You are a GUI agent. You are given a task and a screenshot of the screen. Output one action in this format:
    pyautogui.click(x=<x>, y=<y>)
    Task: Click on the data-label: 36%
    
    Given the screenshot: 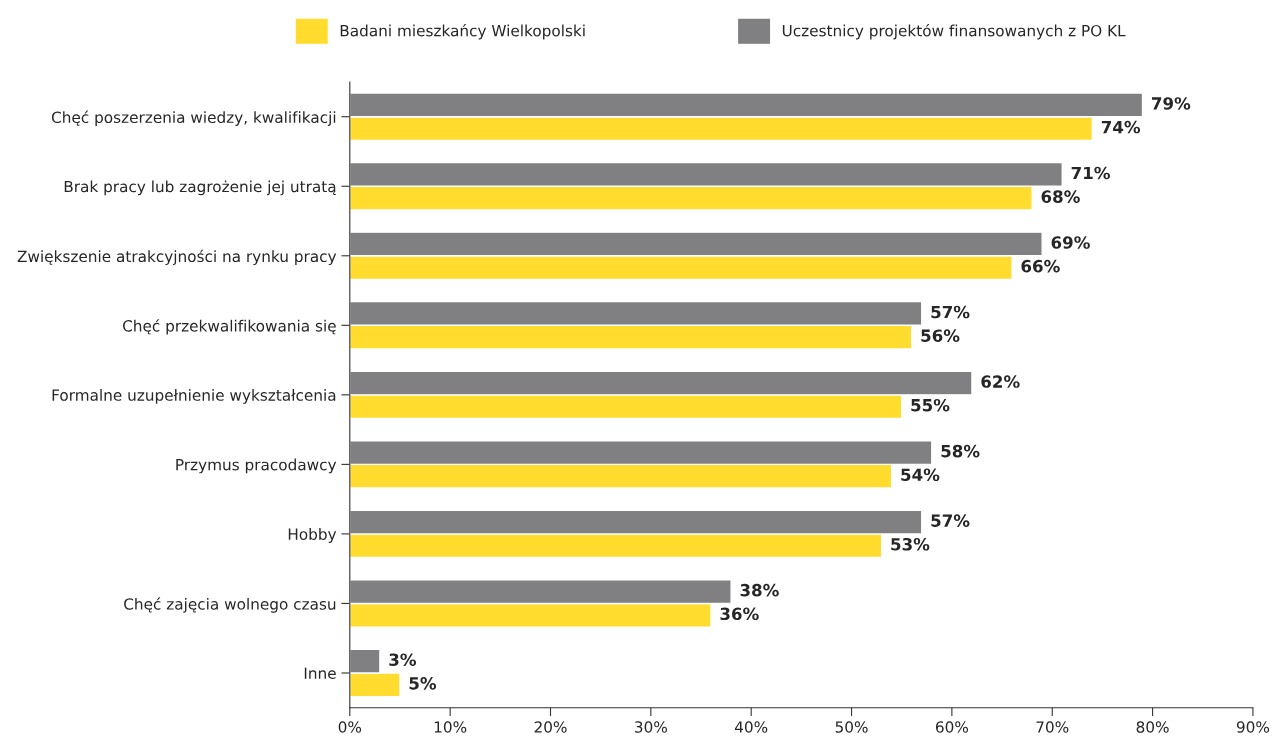 What is the action you would take?
    pyautogui.click(x=739, y=614)
    